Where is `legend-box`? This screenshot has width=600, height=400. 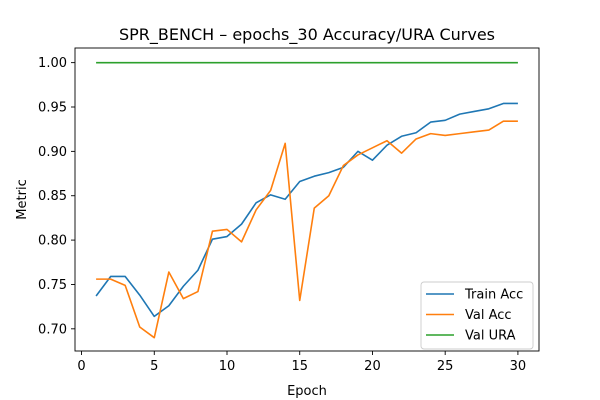
legend-box is located at coordinates (477, 315).